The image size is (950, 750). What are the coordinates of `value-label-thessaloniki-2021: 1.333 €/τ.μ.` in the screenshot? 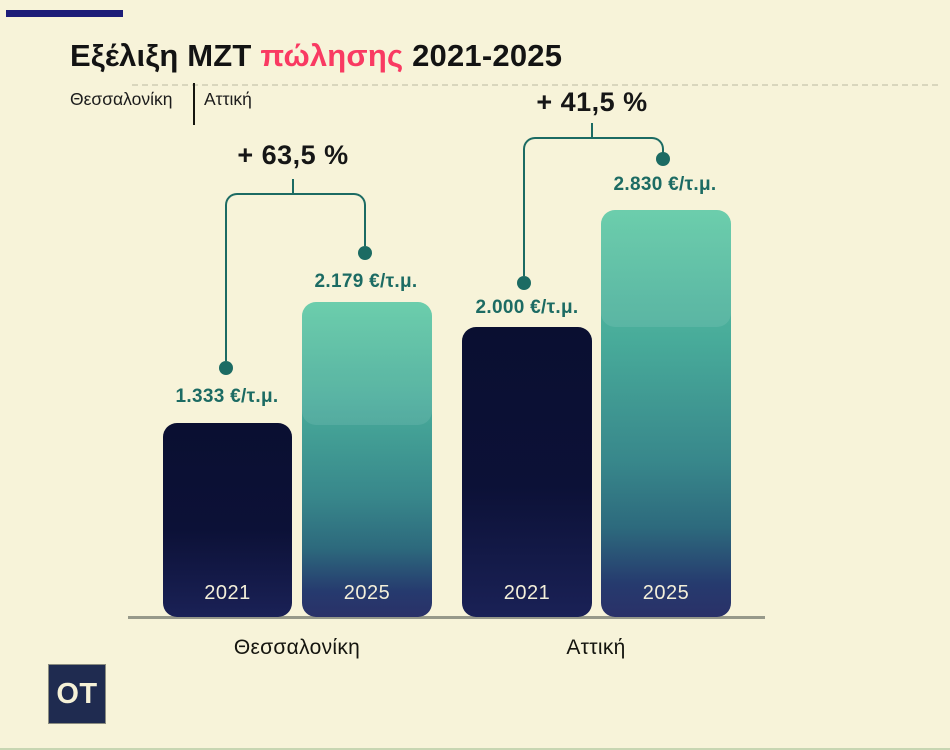 It's located at (227, 396).